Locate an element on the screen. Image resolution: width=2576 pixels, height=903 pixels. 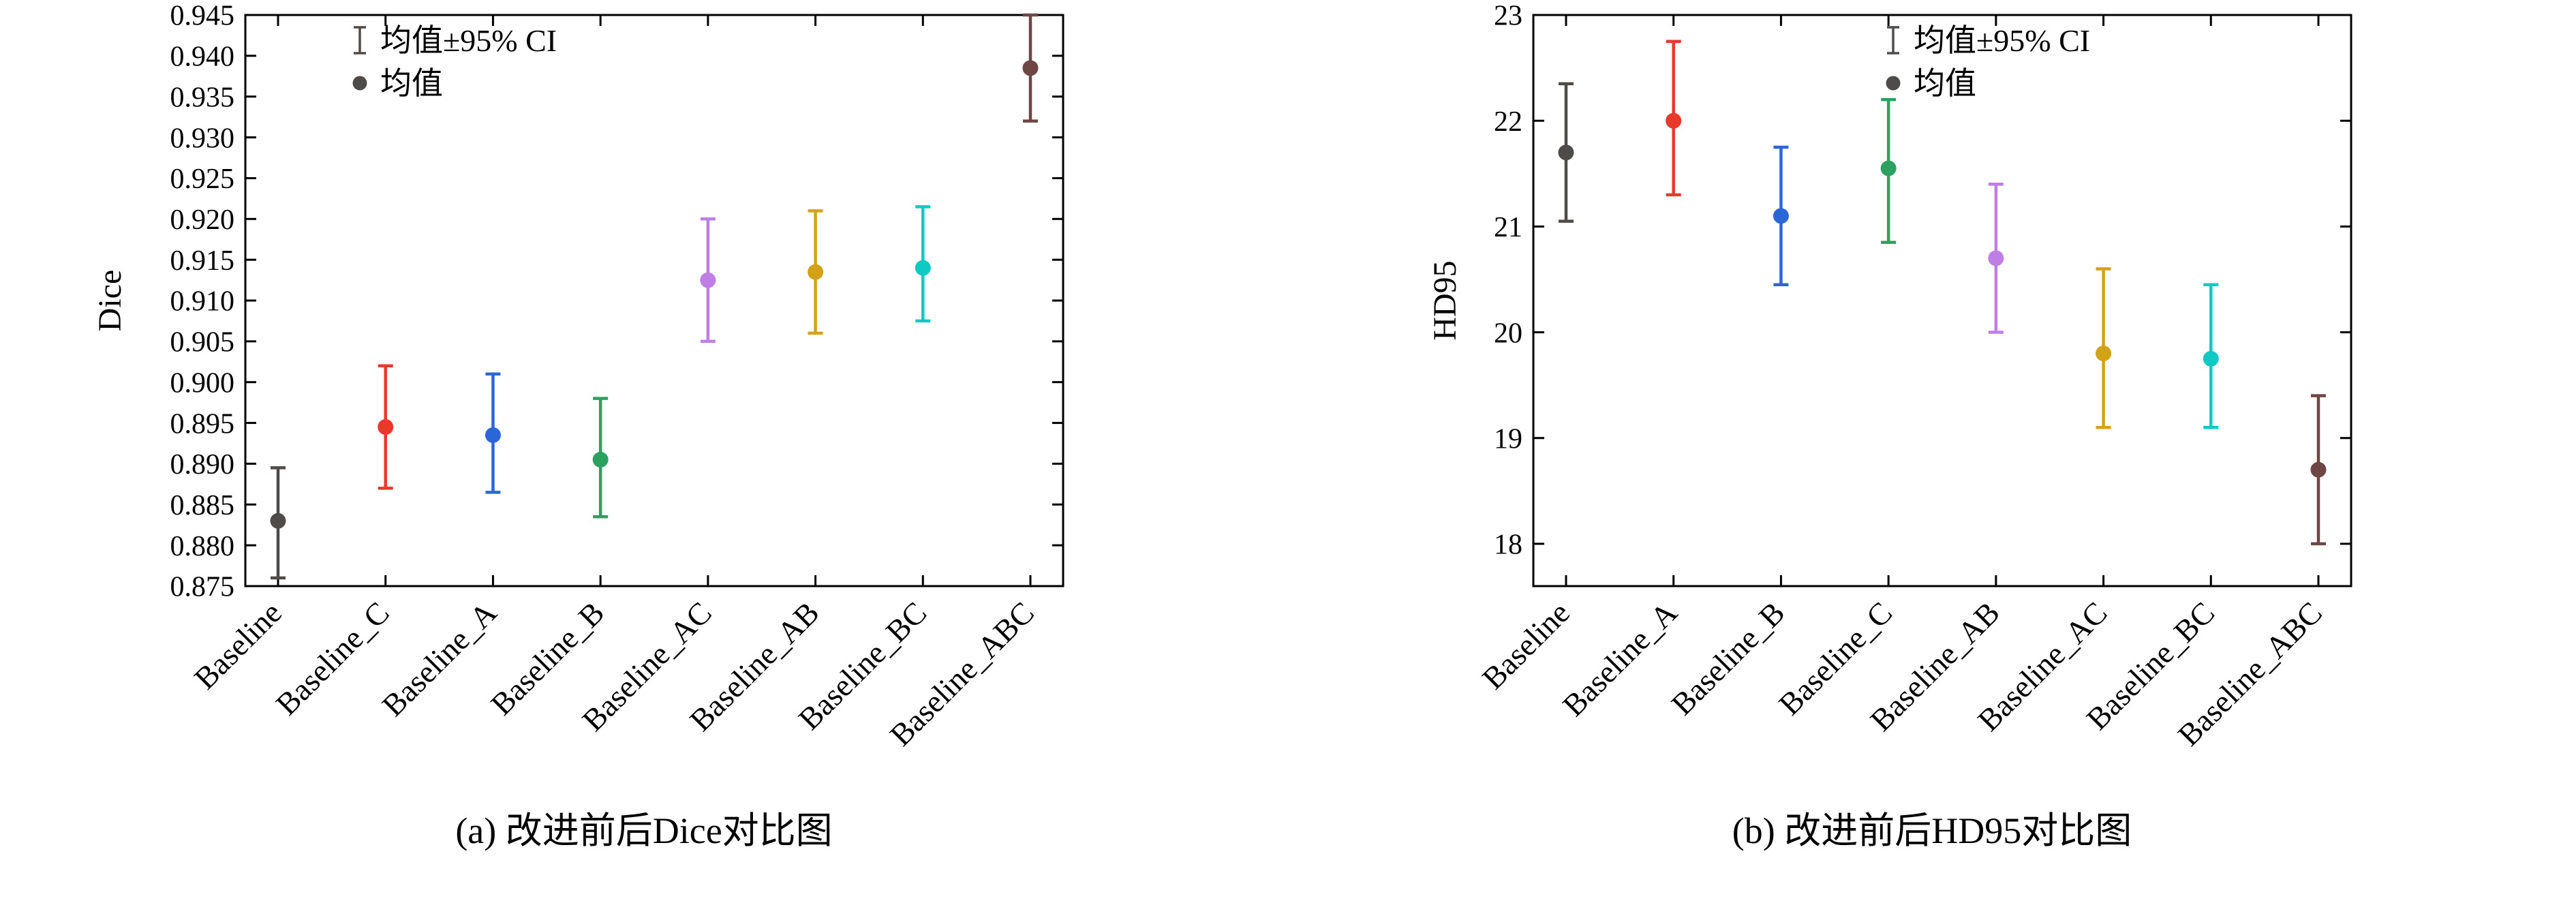
y-tick-label: 0.885 is located at coordinates (202, 506).